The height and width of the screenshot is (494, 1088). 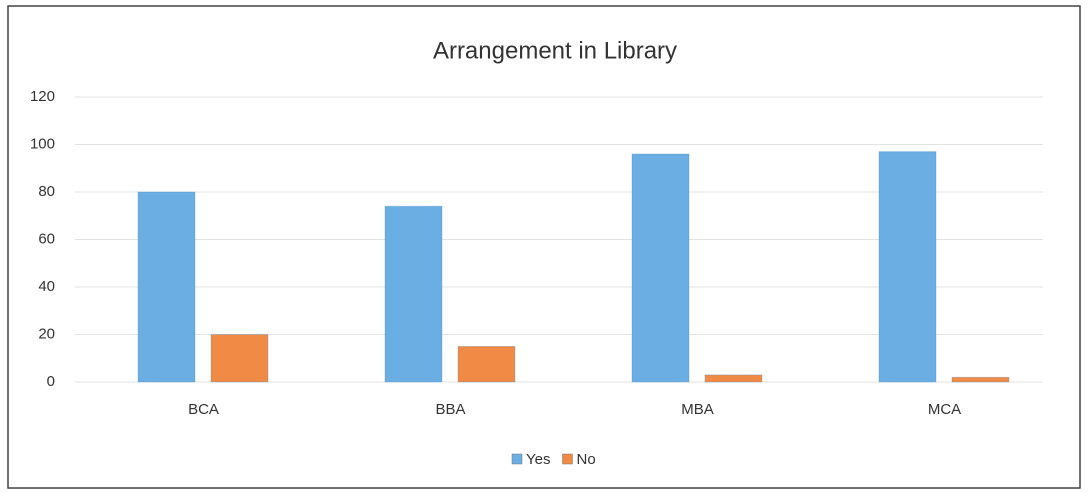 I want to click on y-tick-label: 40, so click(x=46, y=286).